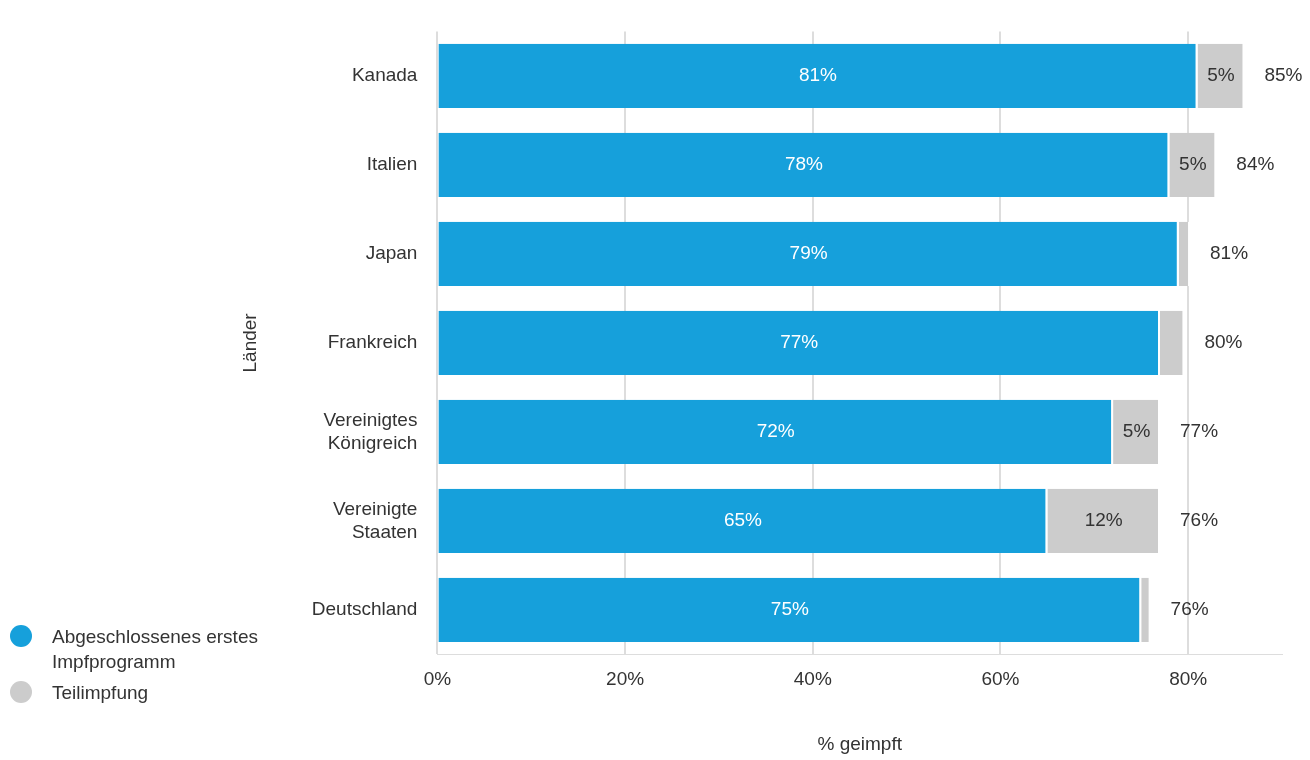  What do you see at coordinates (437, 679) in the screenshot?
I see `x-tick-label: 0%` at bounding box center [437, 679].